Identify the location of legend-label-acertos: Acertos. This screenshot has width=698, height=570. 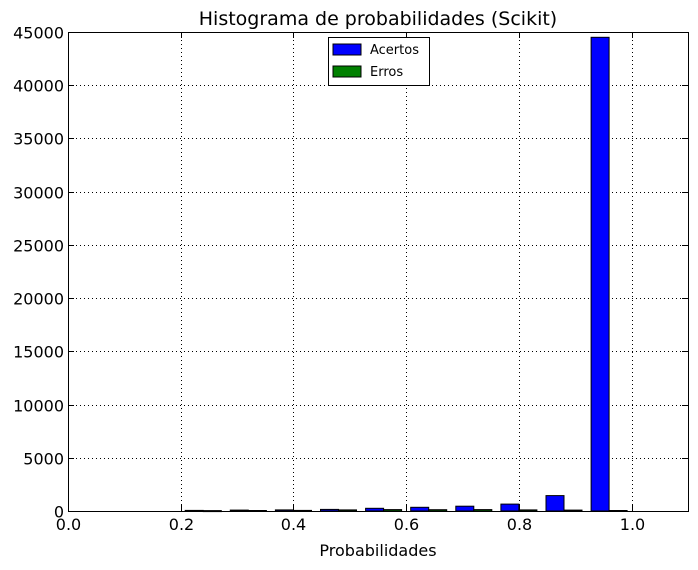
(394, 50).